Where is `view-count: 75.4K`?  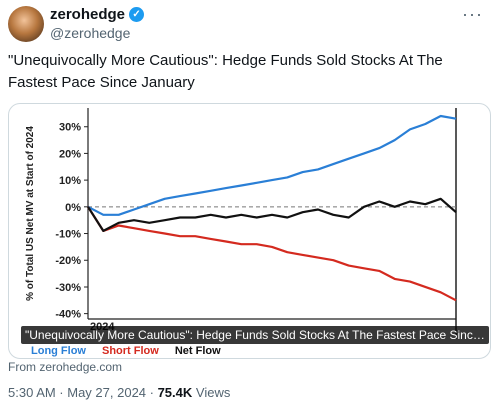
view-count: 75.4K is located at coordinates (175, 392).